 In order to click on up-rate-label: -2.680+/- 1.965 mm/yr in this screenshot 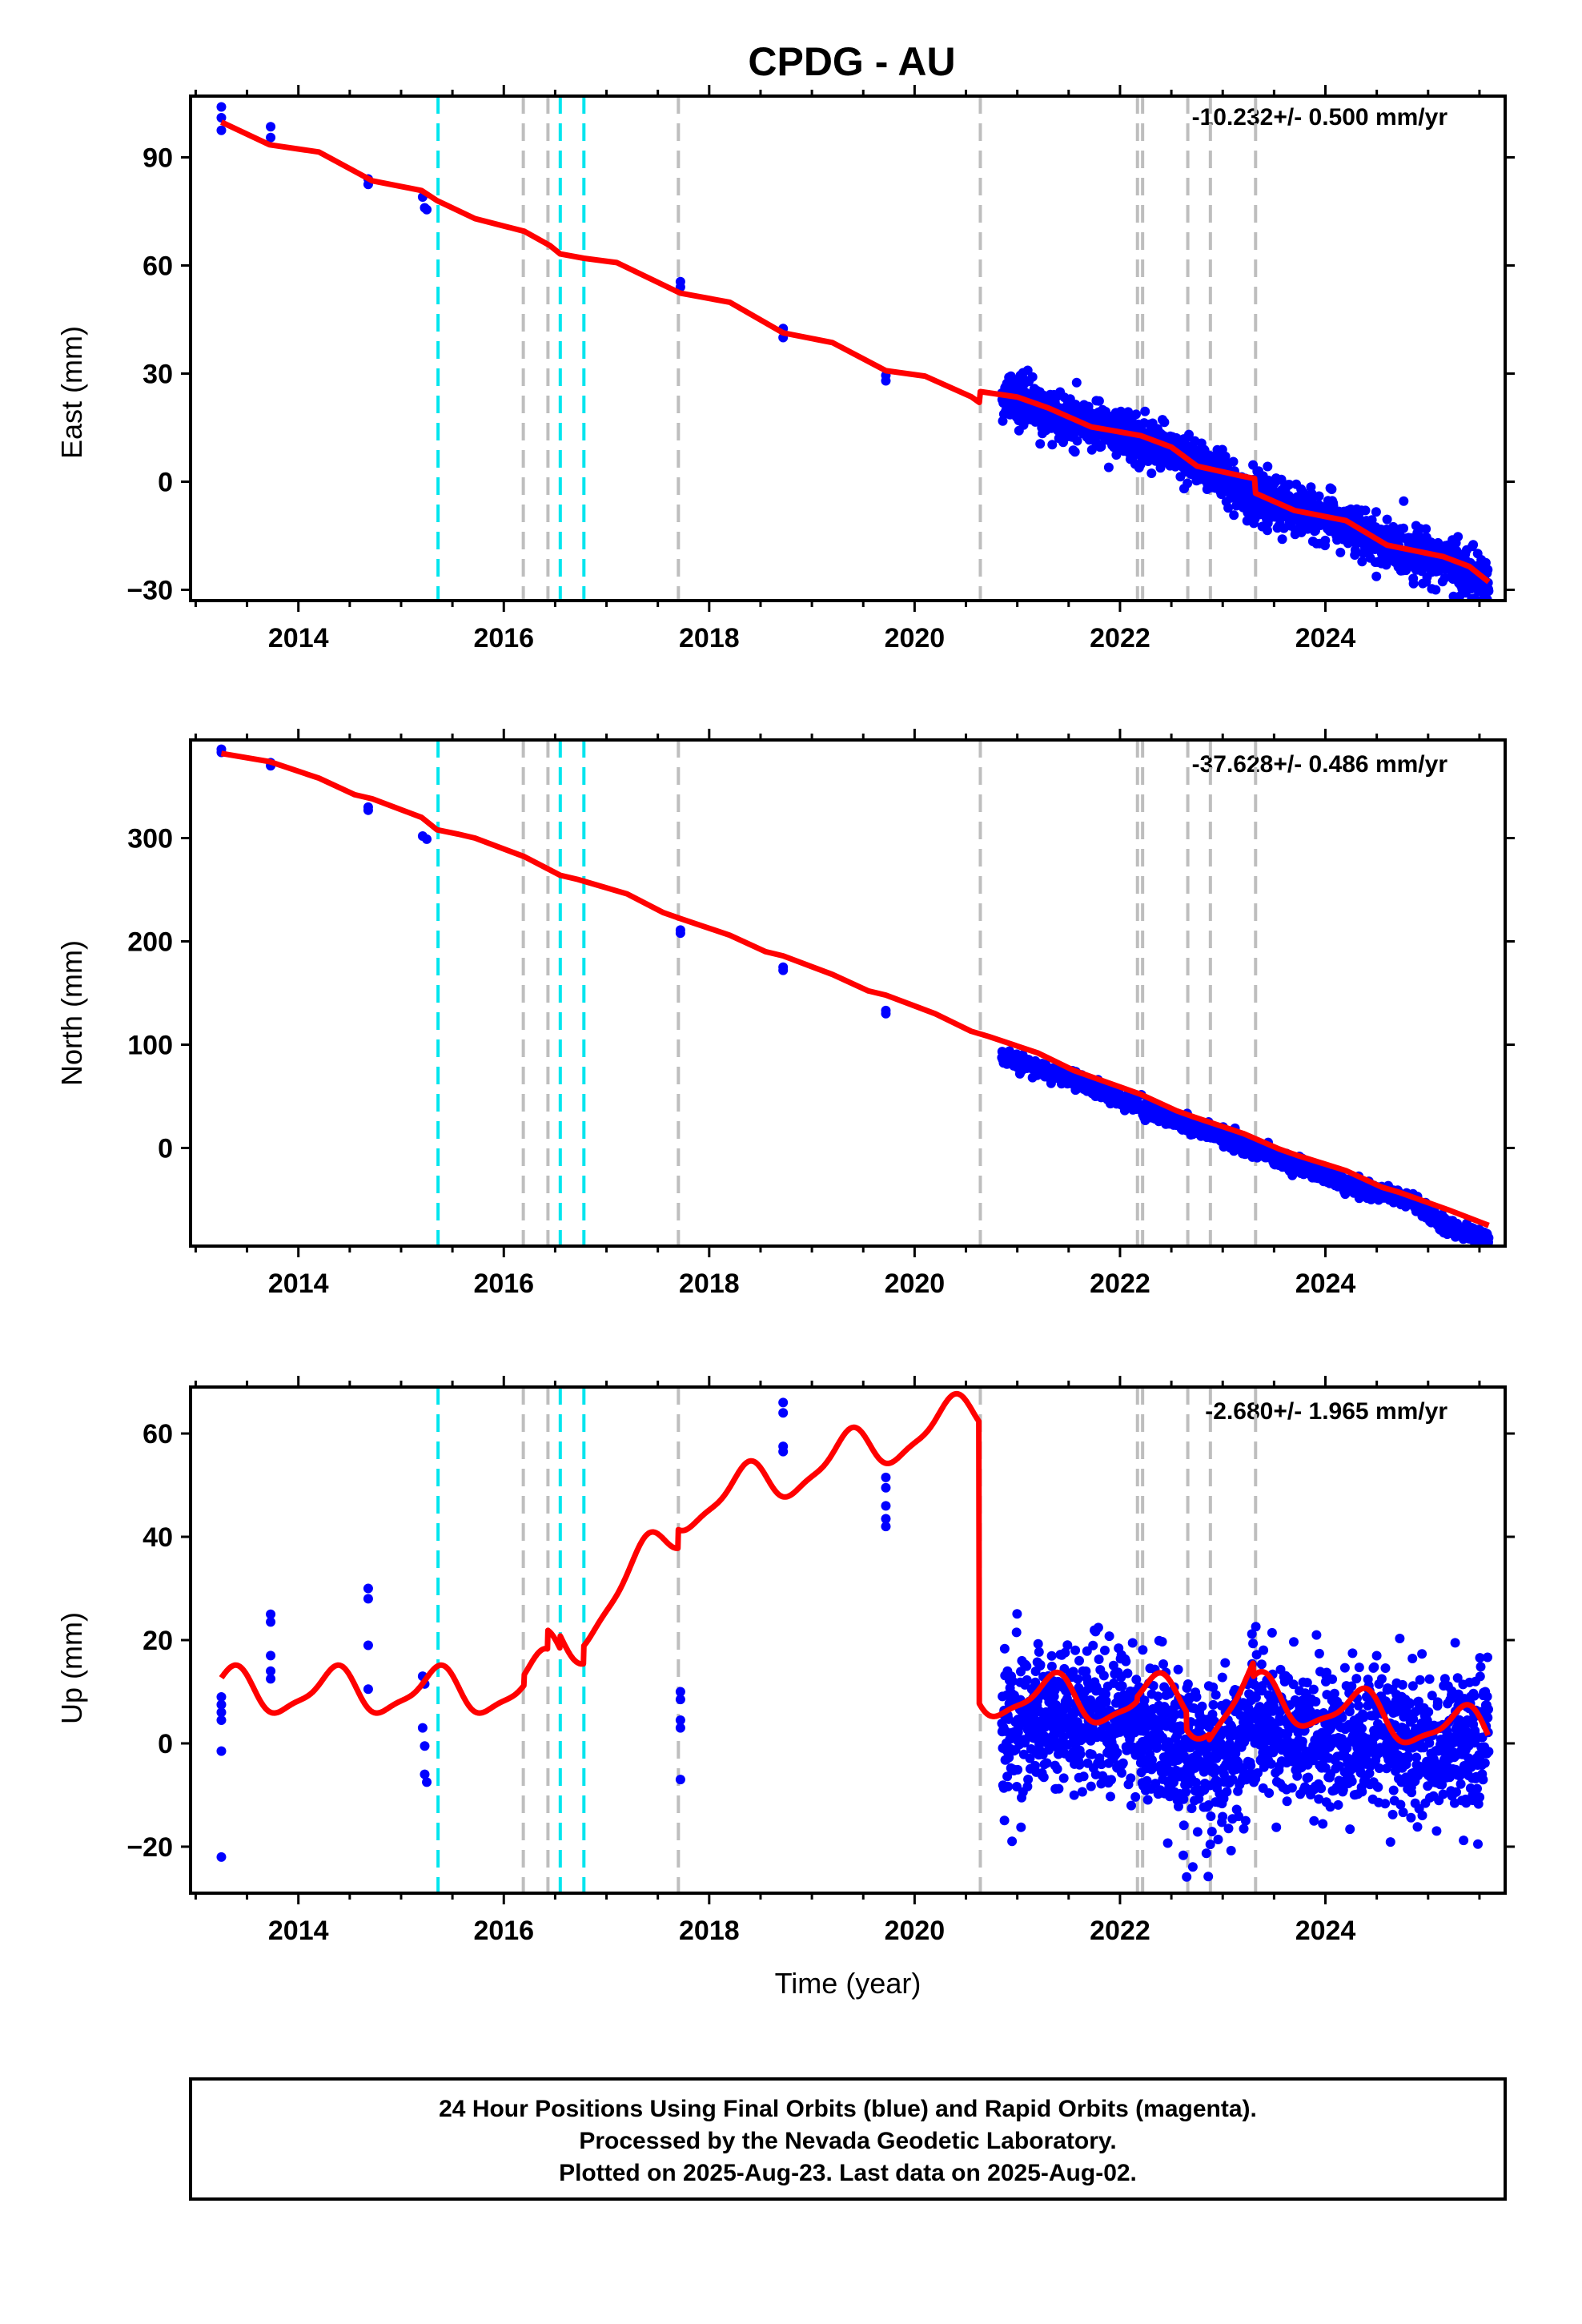, I will do `click(1326, 1411)`.